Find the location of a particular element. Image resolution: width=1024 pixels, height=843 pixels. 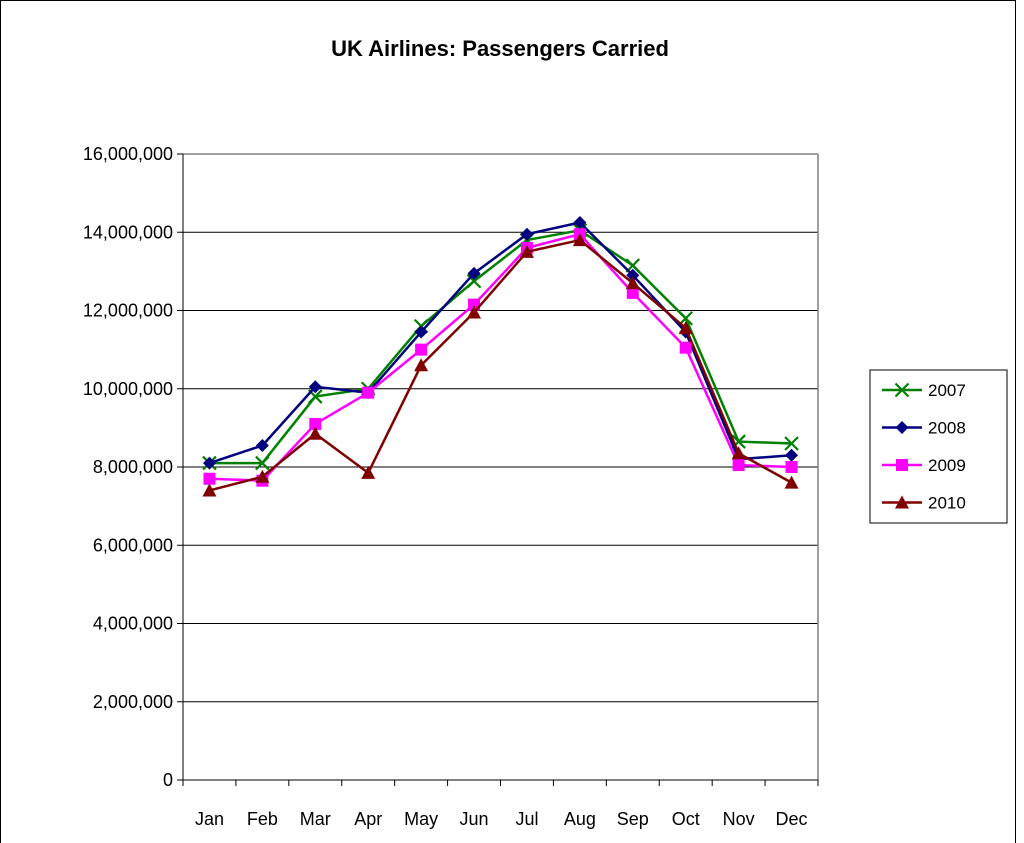

x-tick-labels: Jan Feb Mar Apr May Jun Jul Aug Sep Oct Nov Dec is located at coordinates (501, 819).